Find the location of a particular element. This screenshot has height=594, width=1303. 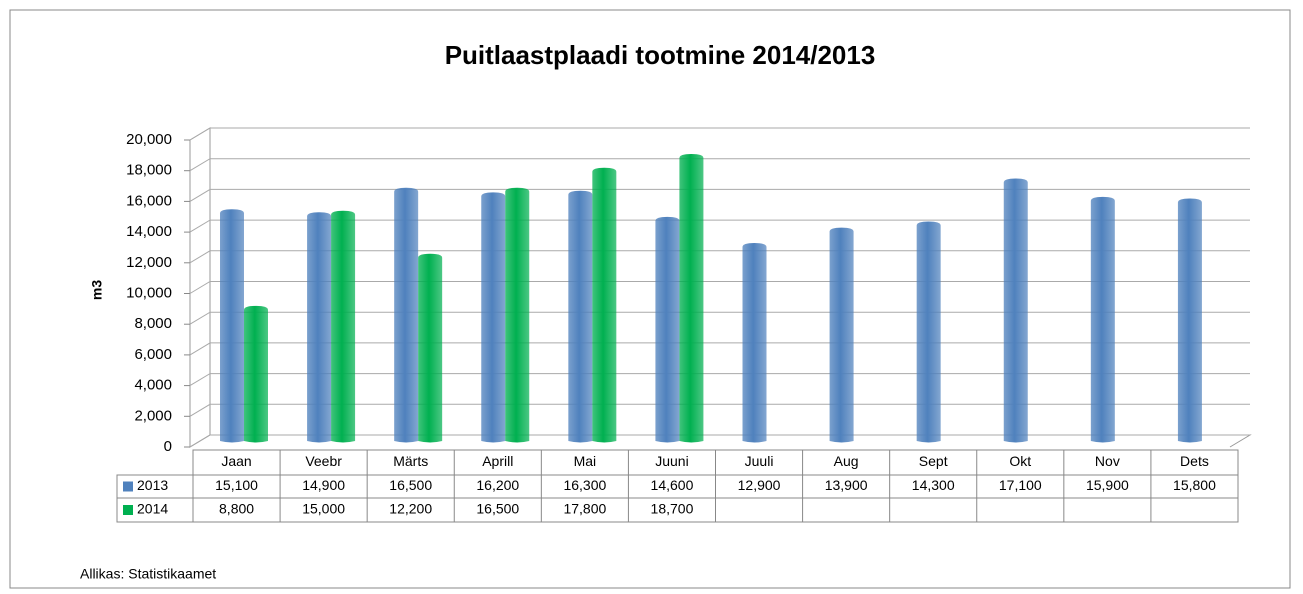

table-value: 17,800 is located at coordinates (584, 509).